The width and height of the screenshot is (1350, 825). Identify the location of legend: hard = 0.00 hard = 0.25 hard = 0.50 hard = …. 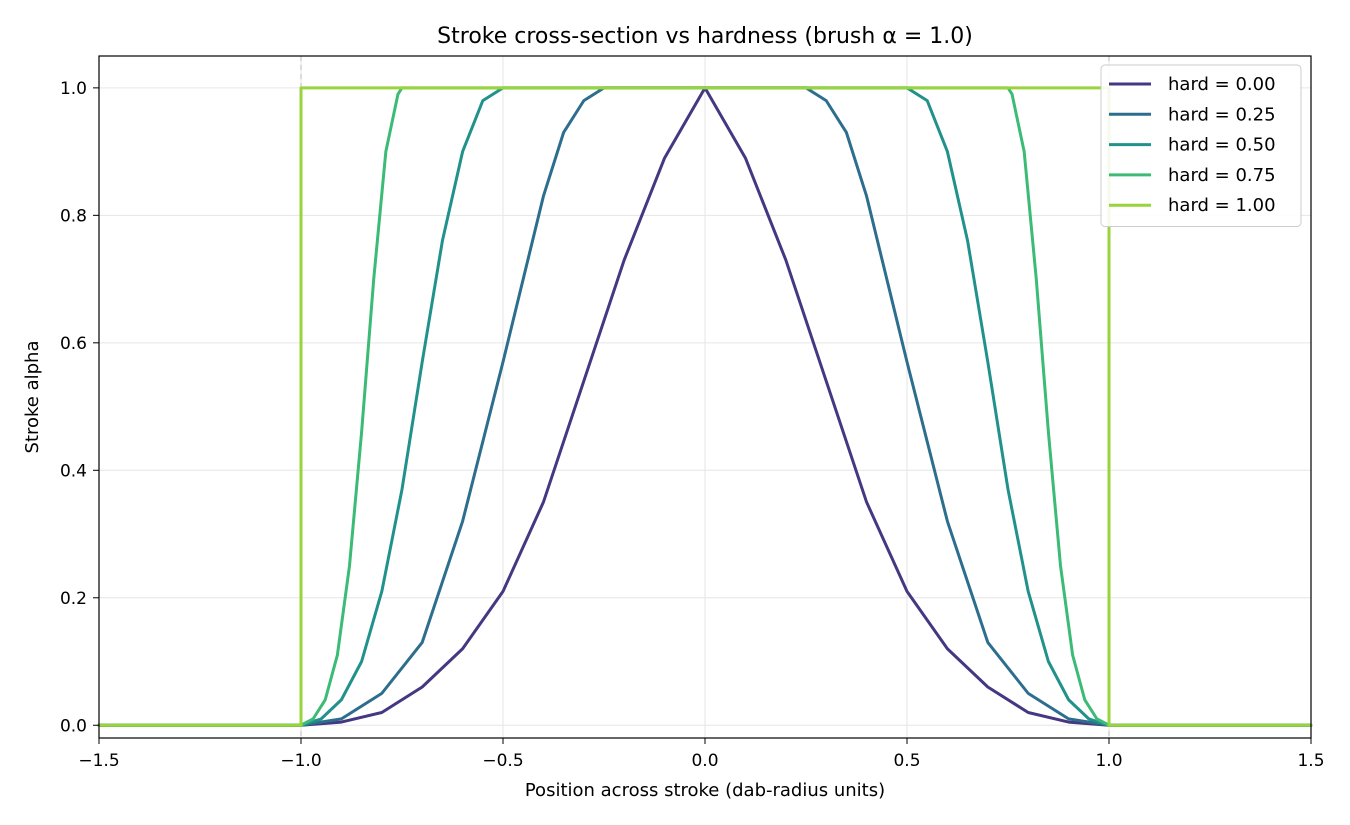
(1201, 145).